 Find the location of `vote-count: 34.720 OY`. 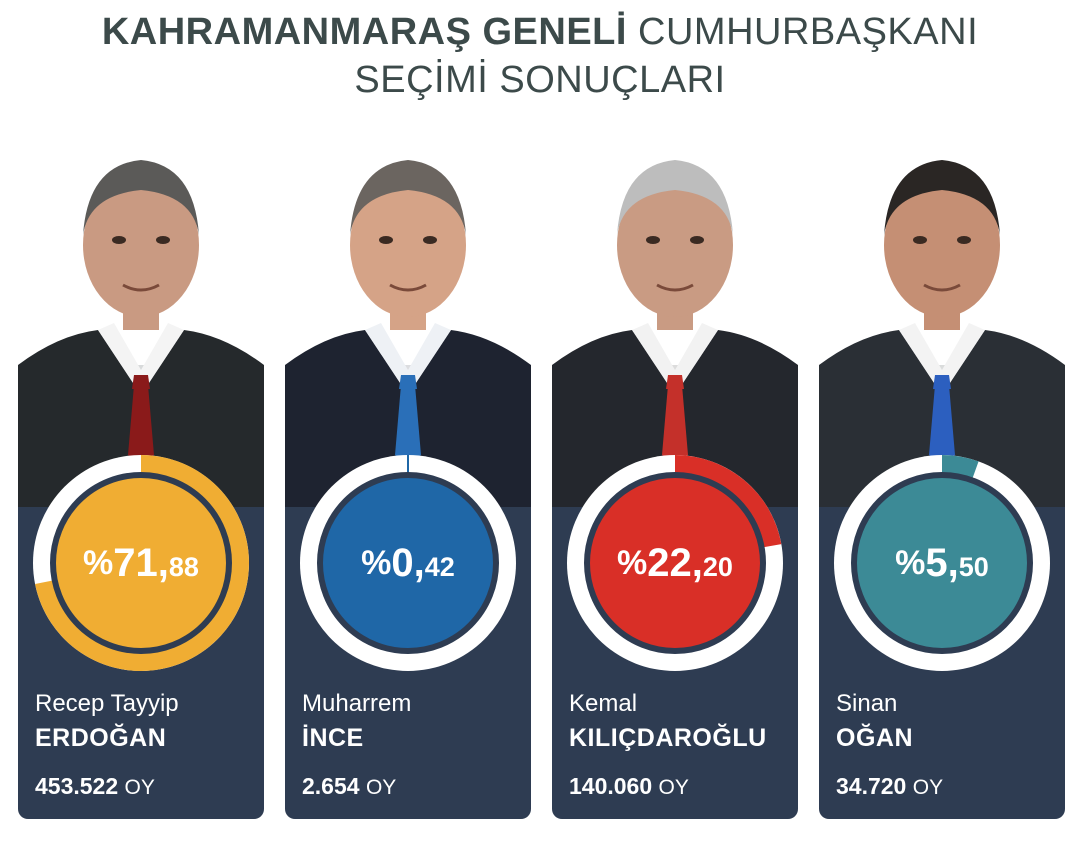

vote-count: 34.720 OY is located at coordinates (889, 786).